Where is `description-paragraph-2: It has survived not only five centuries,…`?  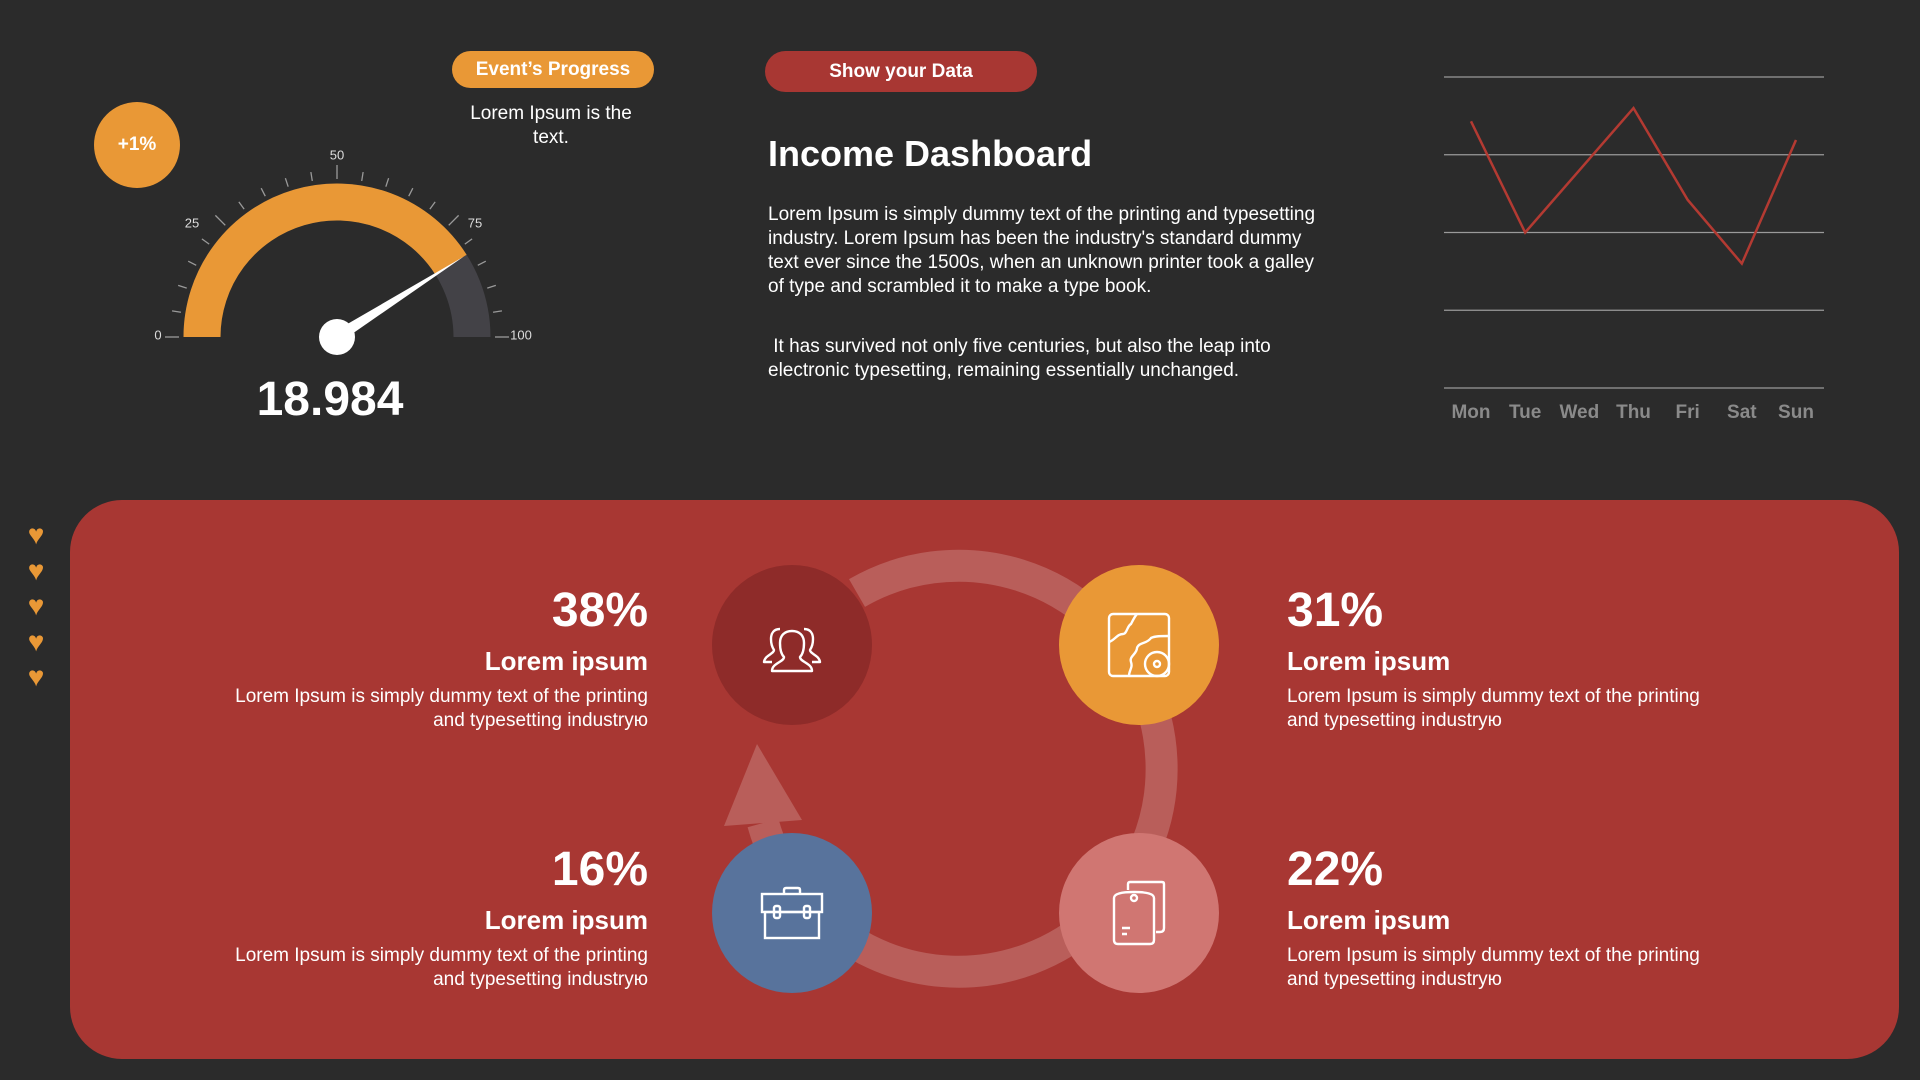
description-paragraph-2: It has survived not only five centuries,… is located at coordinates (1022, 358).